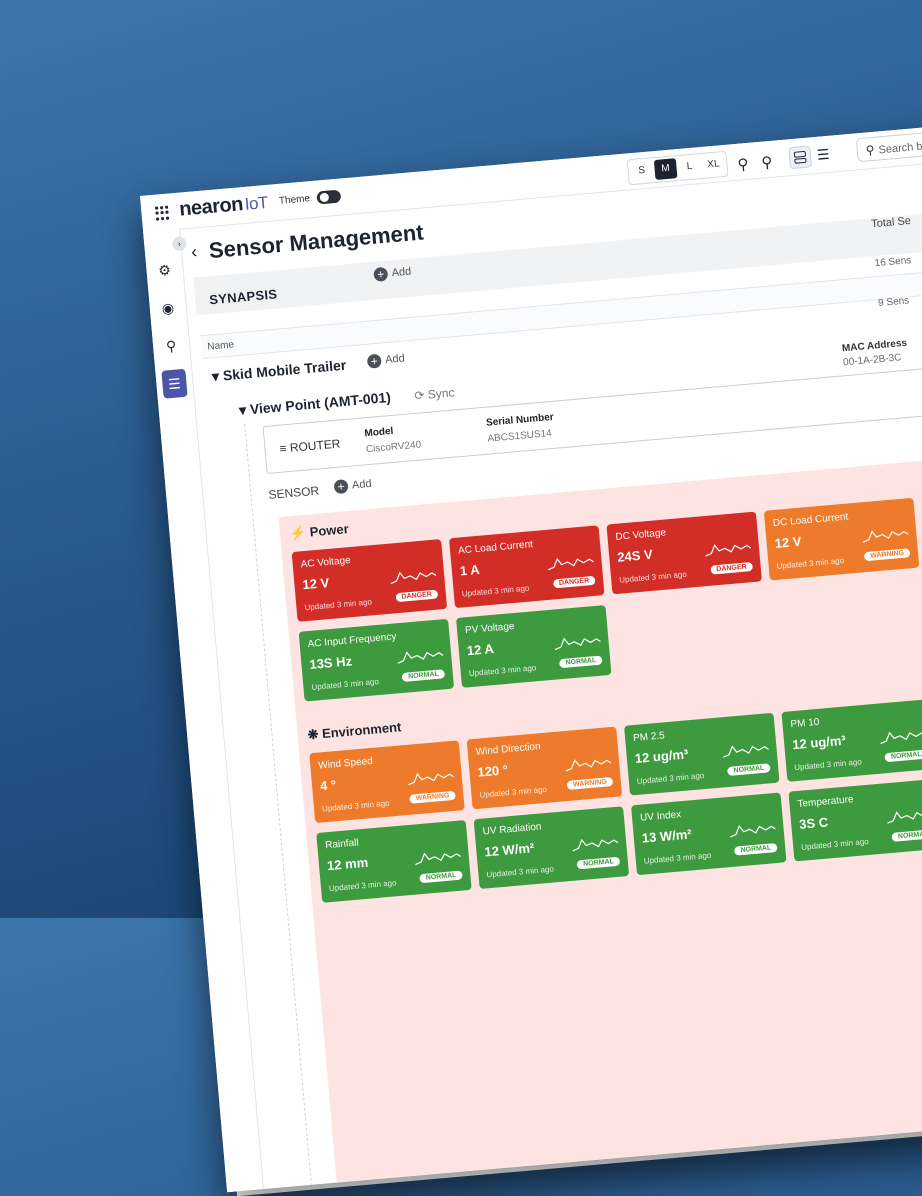 The width and height of the screenshot is (922, 1196). Describe the element at coordinates (392, 273) in the screenshot. I see `add-org-button: + Add` at that location.